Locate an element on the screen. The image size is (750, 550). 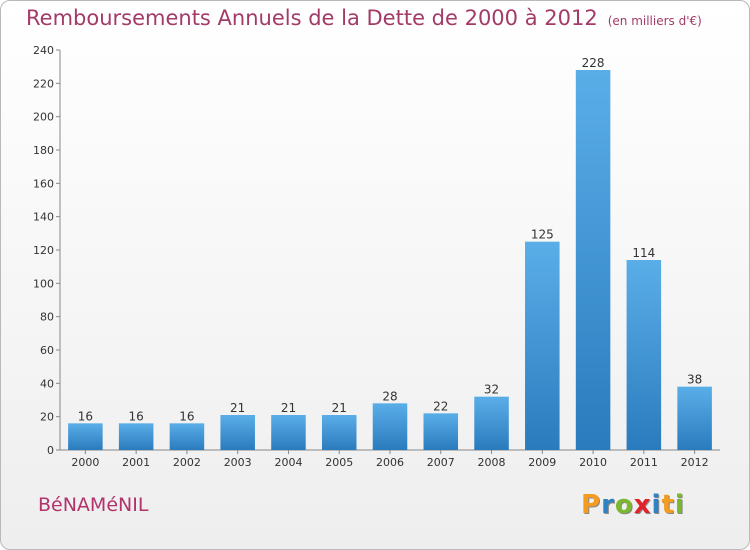
y-tick-label: 0 is located at coordinates (50, 450).